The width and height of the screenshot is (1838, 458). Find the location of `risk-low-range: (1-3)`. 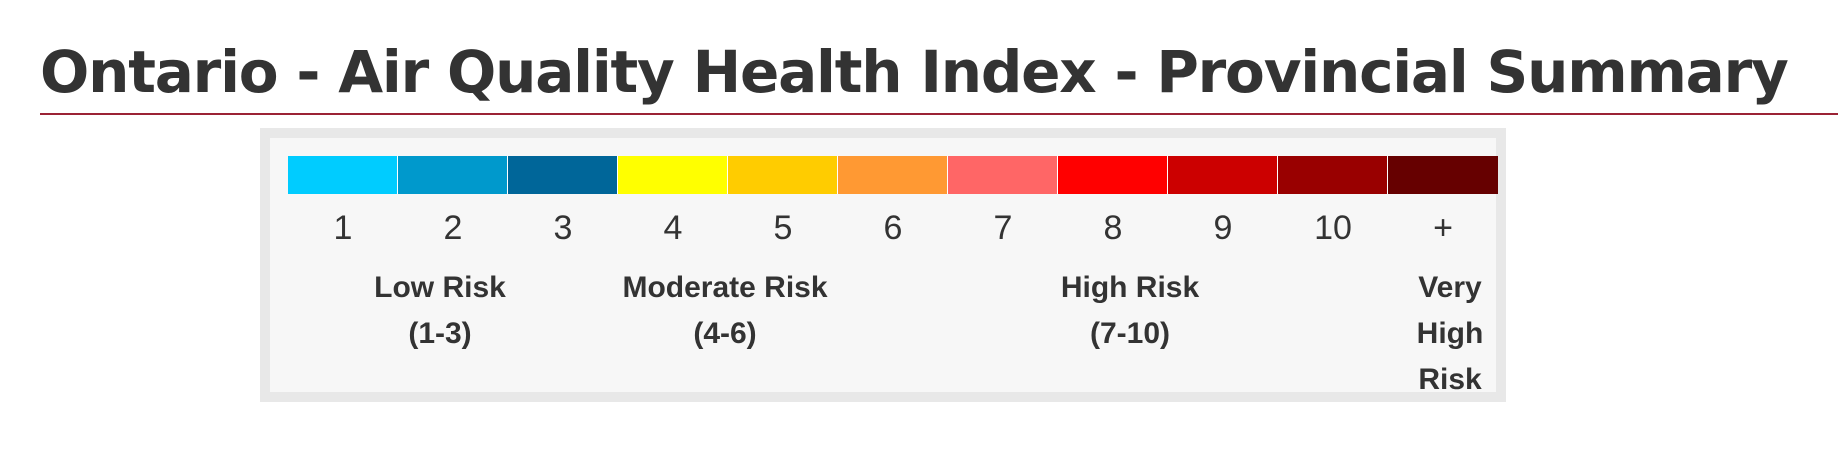

risk-low-range: (1-3) is located at coordinates (440, 333).